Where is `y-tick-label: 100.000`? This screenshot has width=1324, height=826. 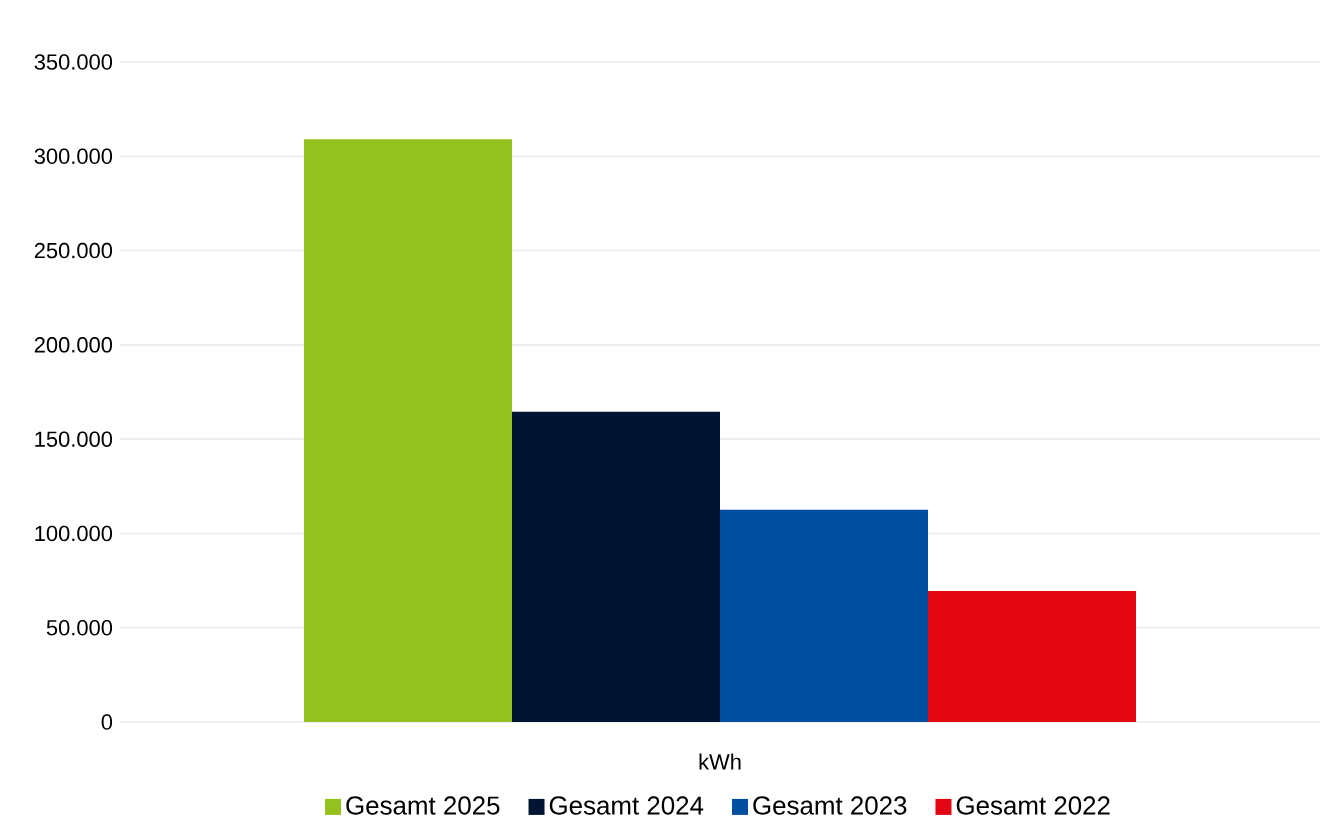 y-tick-label: 100.000 is located at coordinates (74, 533).